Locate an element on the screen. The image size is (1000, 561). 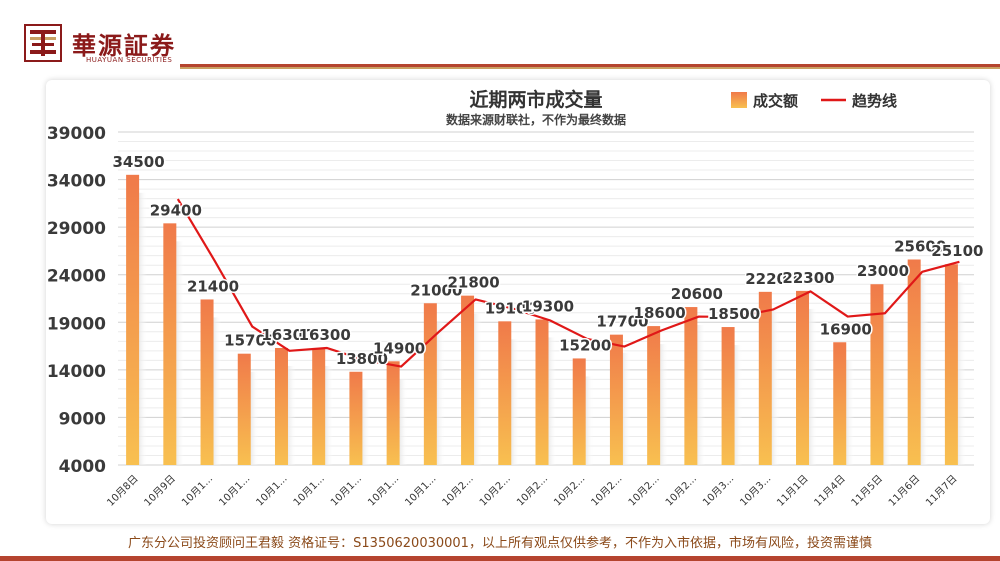
y-tick-label: 34000 is located at coordinates (76, 182).